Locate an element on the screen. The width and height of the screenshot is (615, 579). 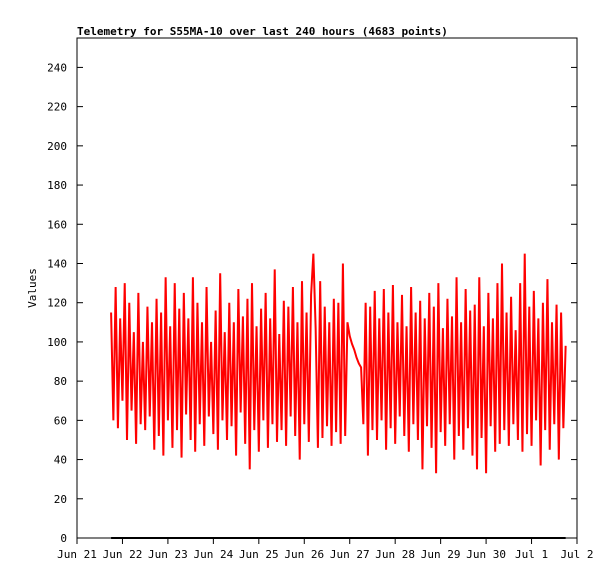
y-tick-label: 160 is located at coordinates (57, 224).